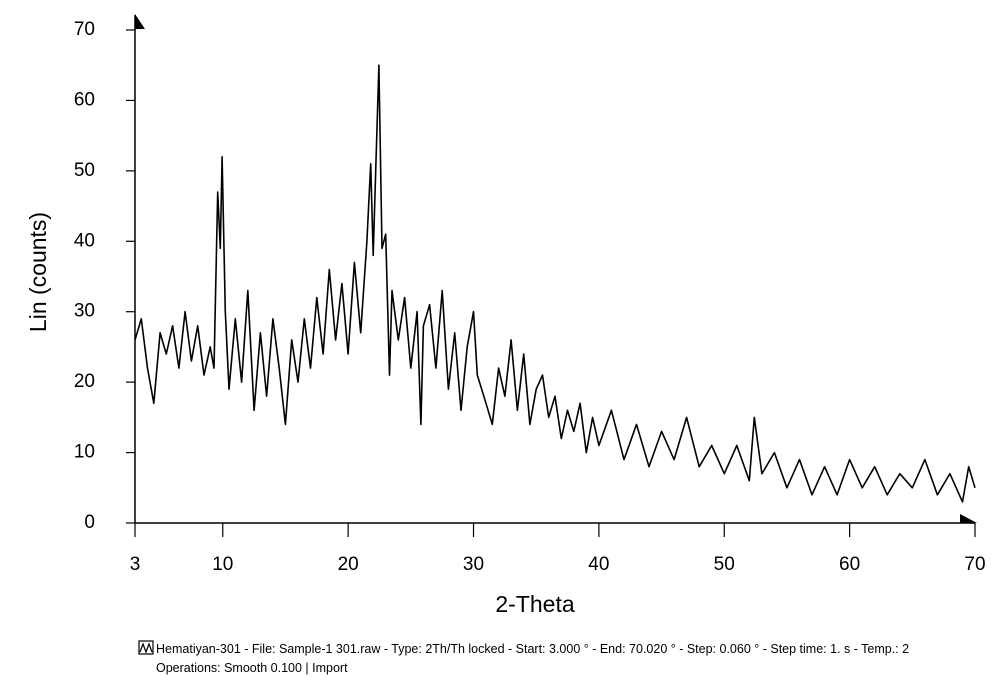 The image size is (1000, 693). Describe the element at coordinates (84, 99) in the screenshot. I see `y-tick-label: 60` at that location.